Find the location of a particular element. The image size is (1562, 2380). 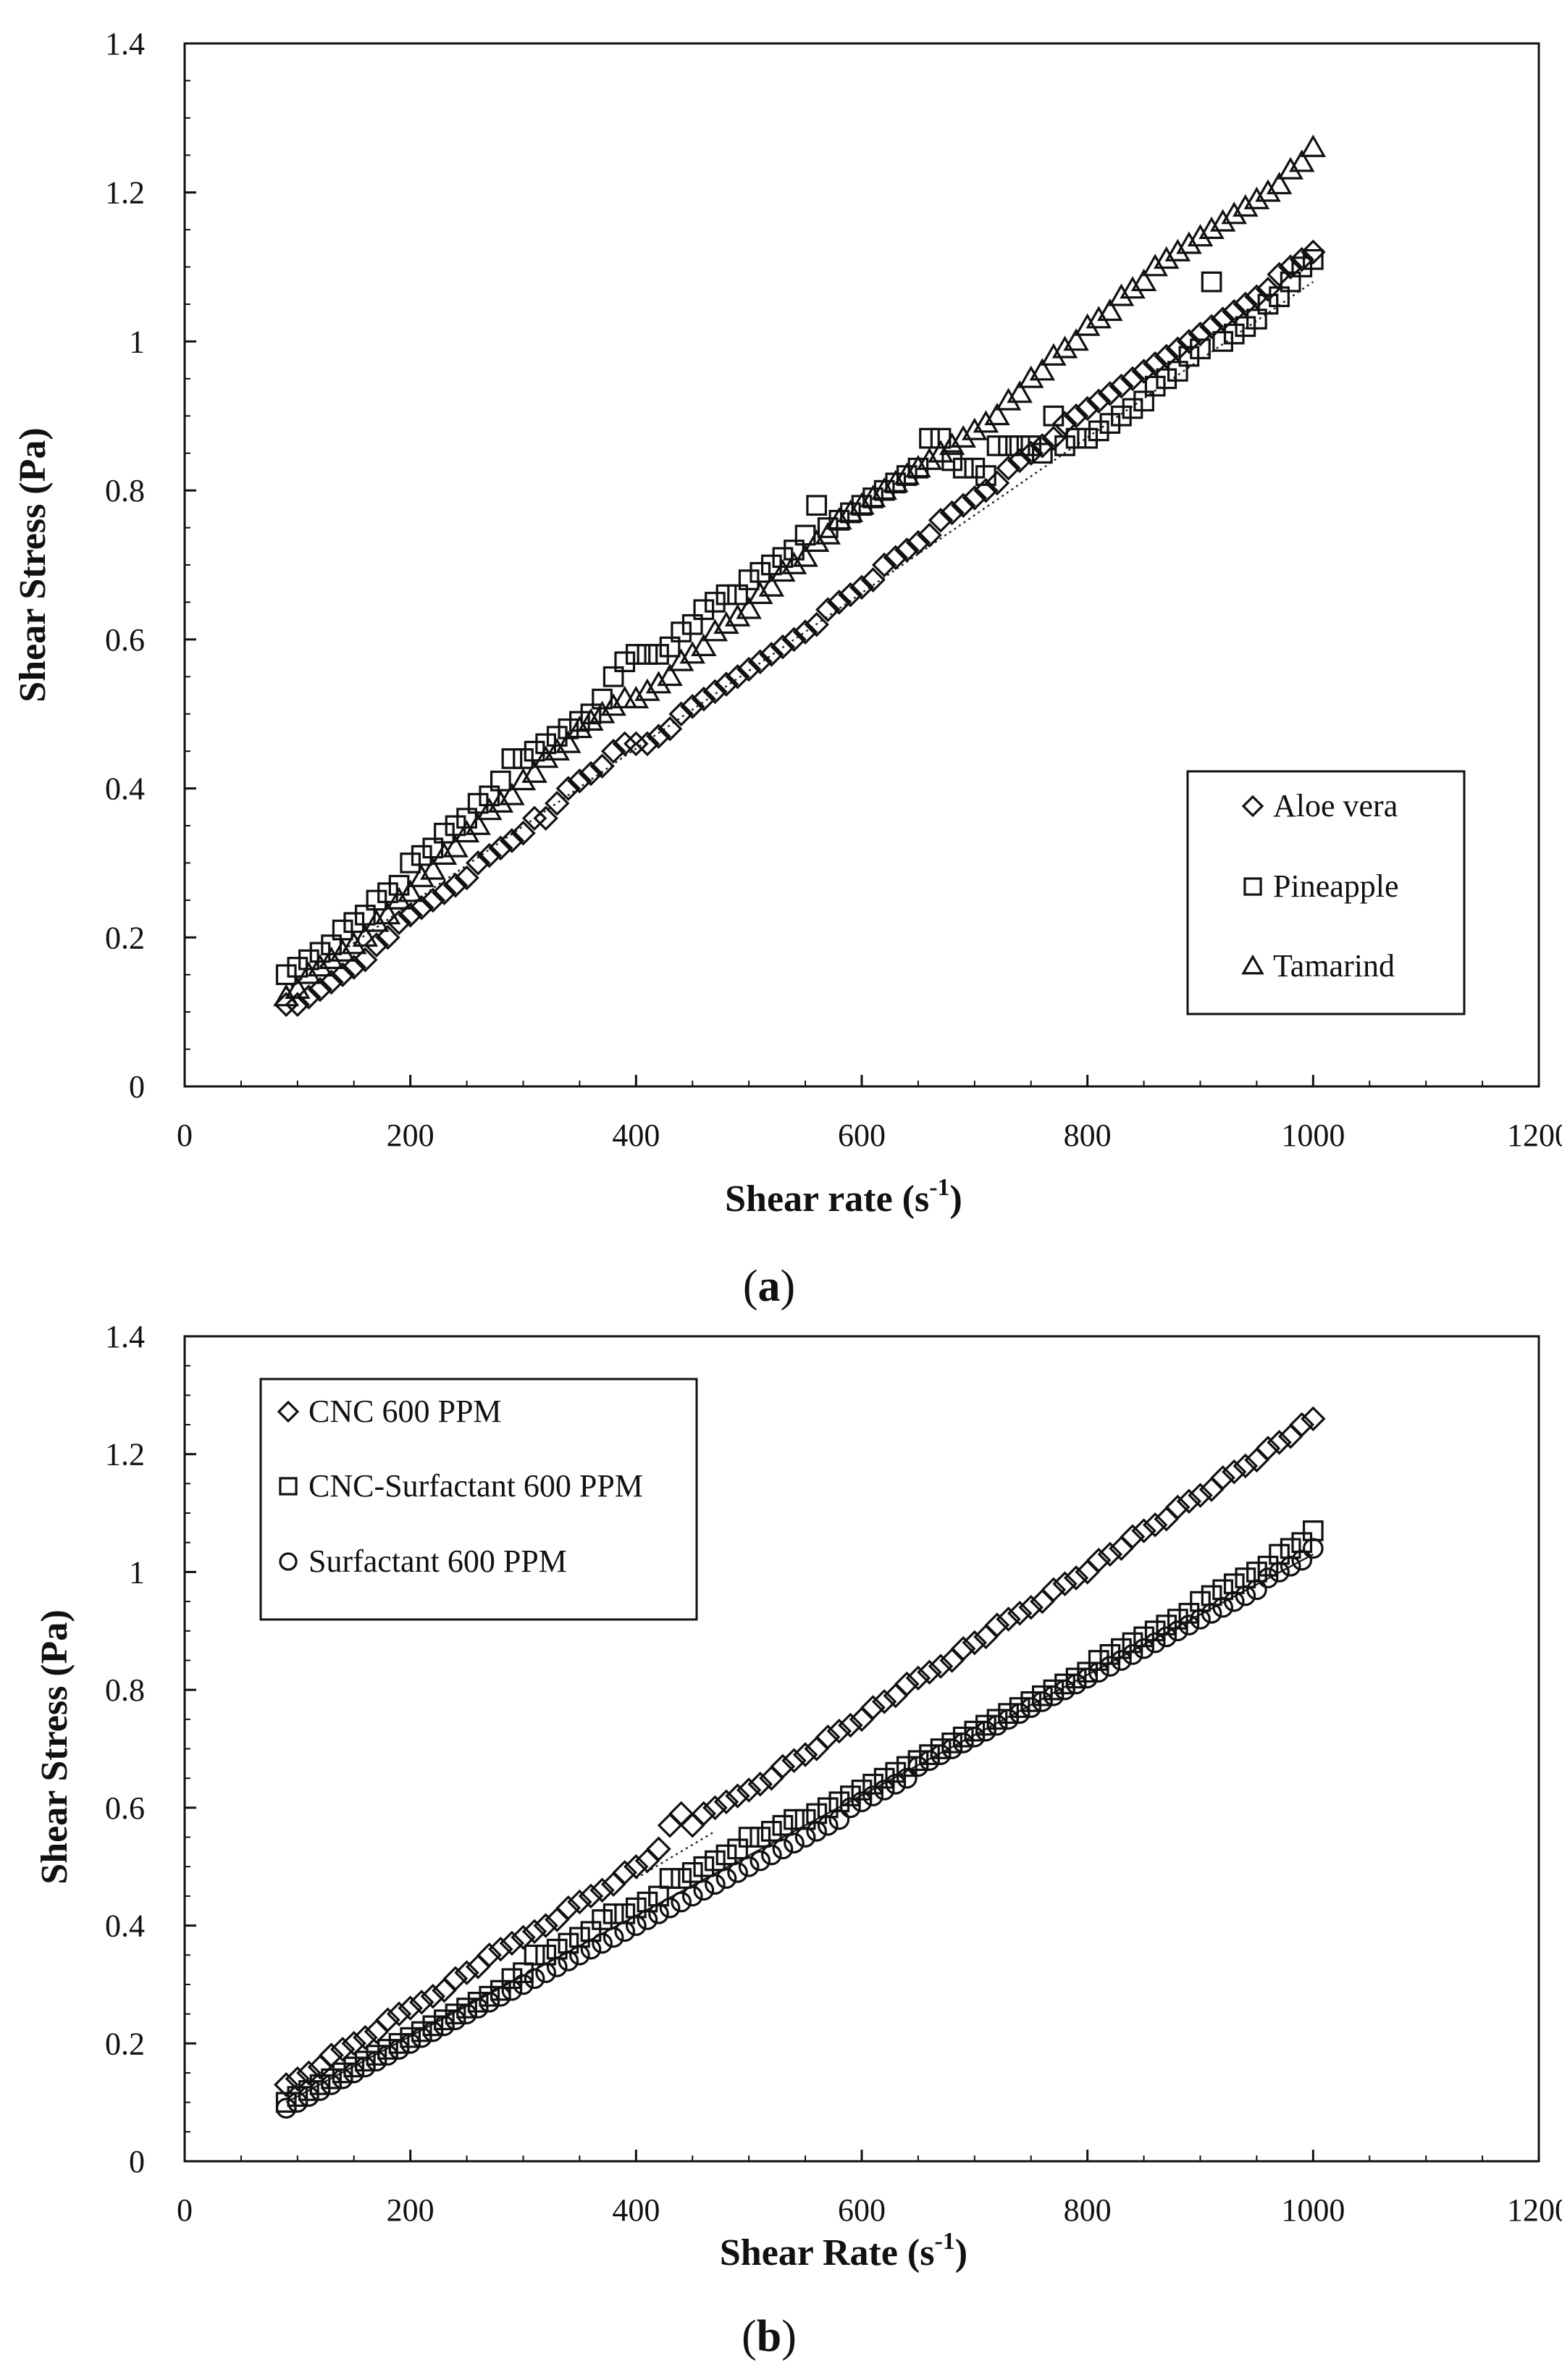

chart-a-panel-letter: a is located at coordinates (769, 1286).